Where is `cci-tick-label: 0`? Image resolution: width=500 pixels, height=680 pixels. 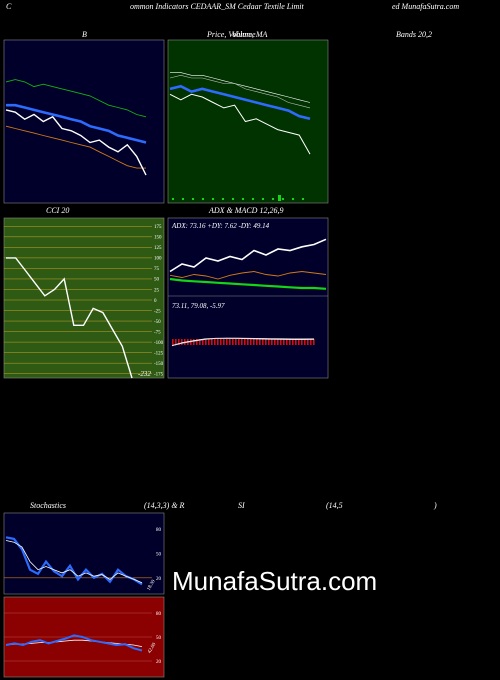 cci-tick-label: 0 is located at coordinates (155, 301).